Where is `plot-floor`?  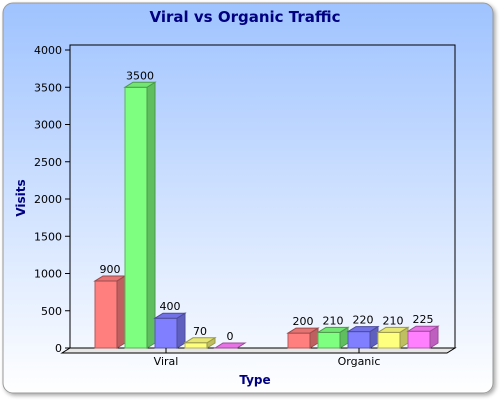 plot-floor is located at coordinates (258, 350).